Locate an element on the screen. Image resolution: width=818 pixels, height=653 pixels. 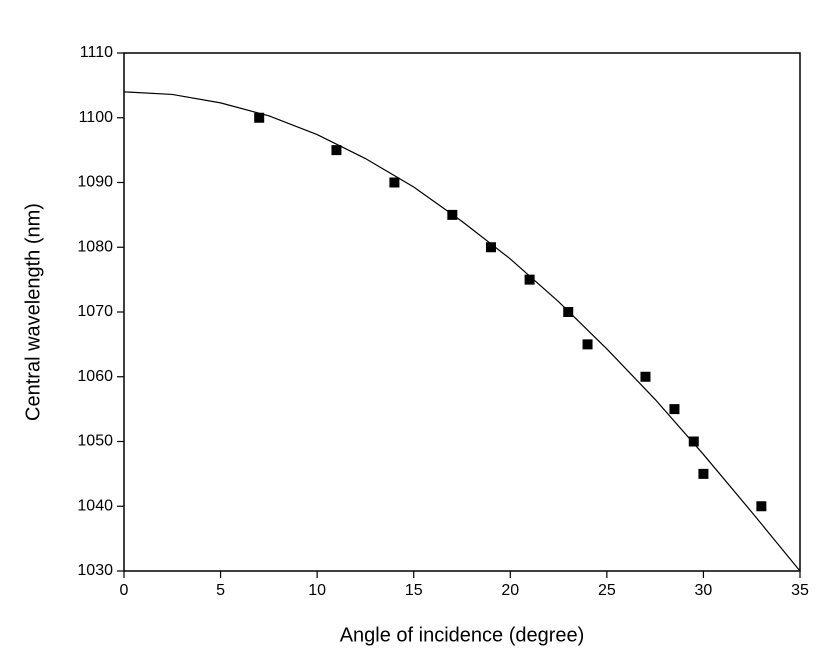
y-tick-label: 1110 is located at coordinates (96, 52).